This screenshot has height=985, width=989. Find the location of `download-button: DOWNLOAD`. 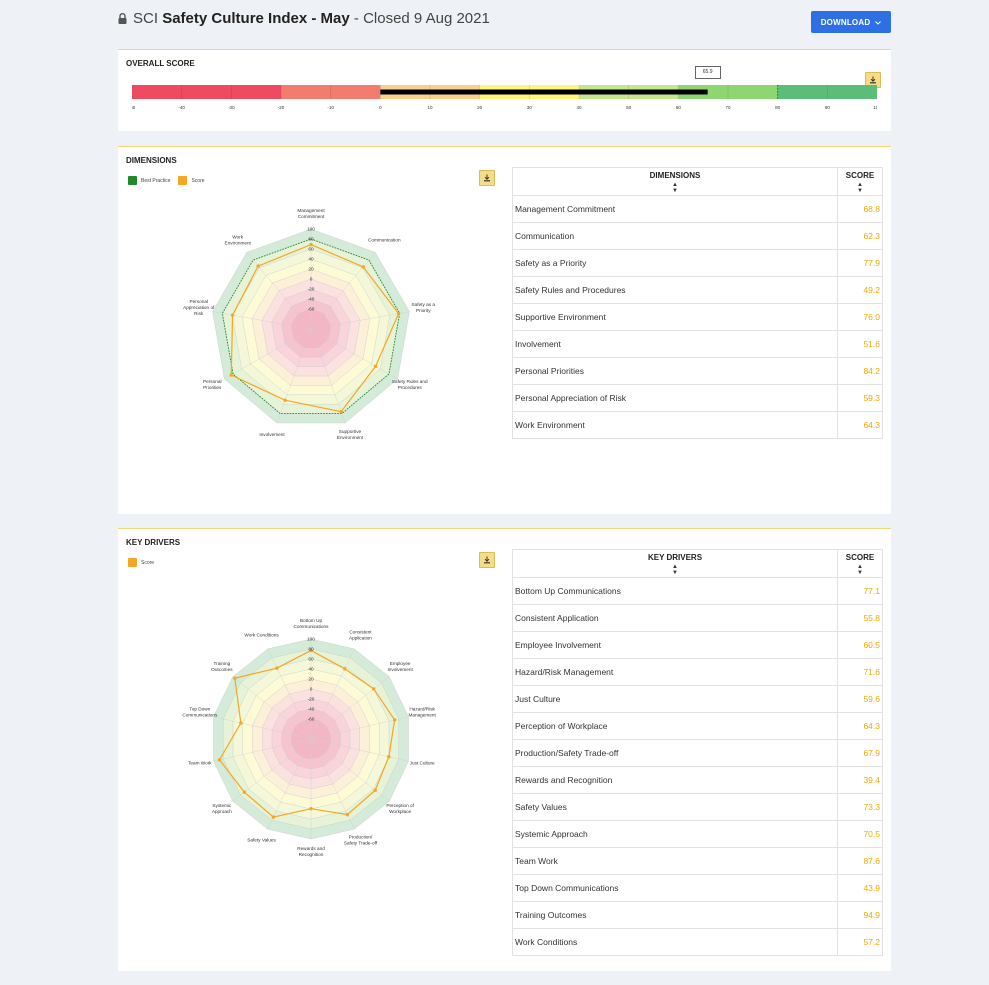

download-button: DOWNLOAD is located at coordinates (851, 22).